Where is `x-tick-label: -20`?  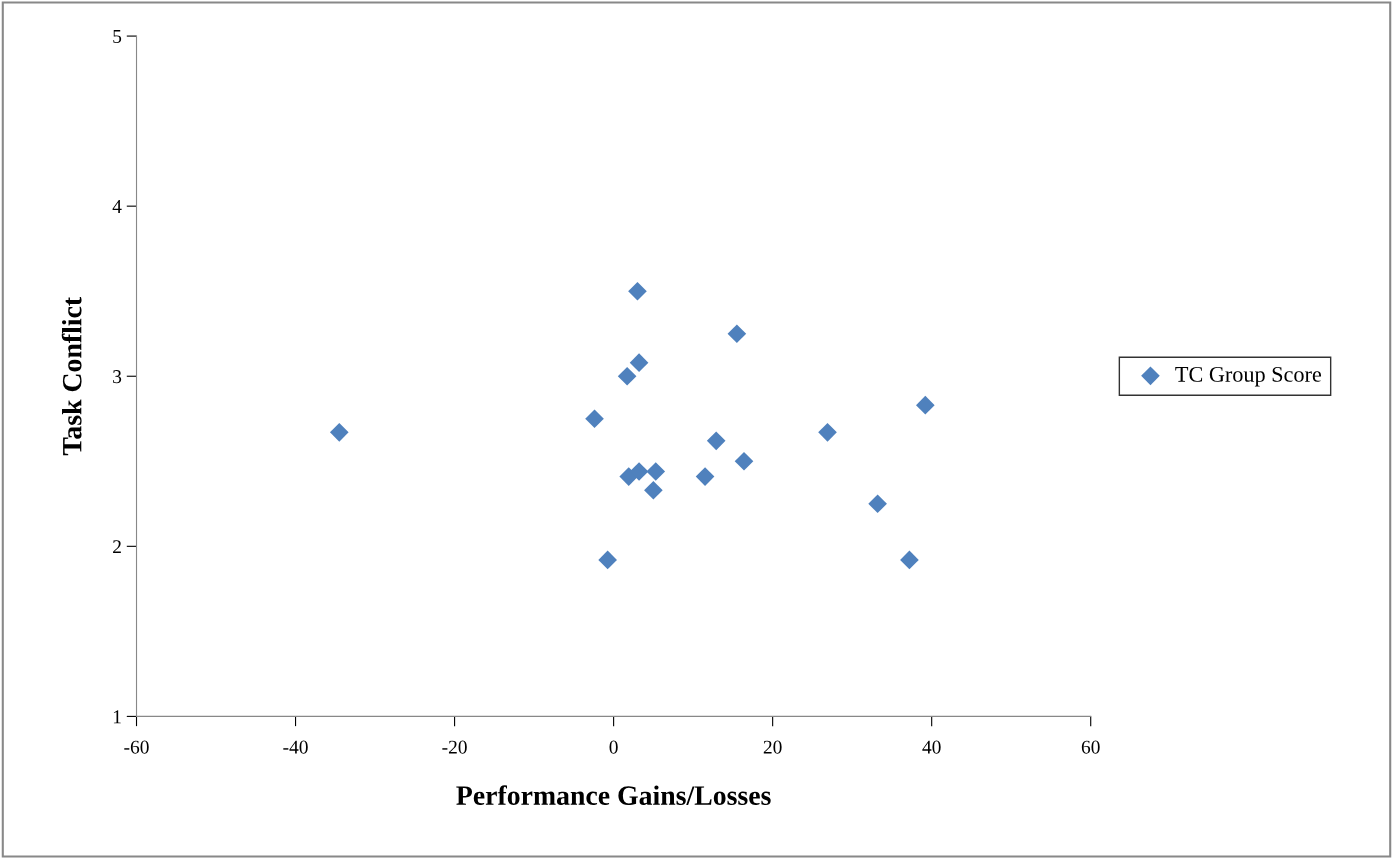 x-tick-label: -20 is located at coordinates (454, 747).